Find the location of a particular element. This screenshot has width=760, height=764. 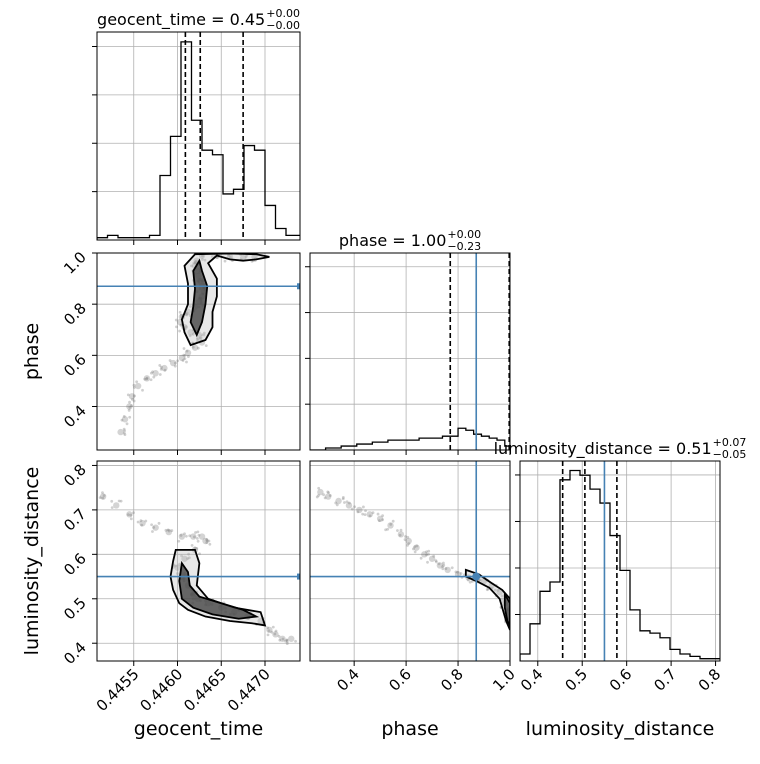

x-tick-label-luminosity_distance: 0.7 is located at coordinates (665, 680).